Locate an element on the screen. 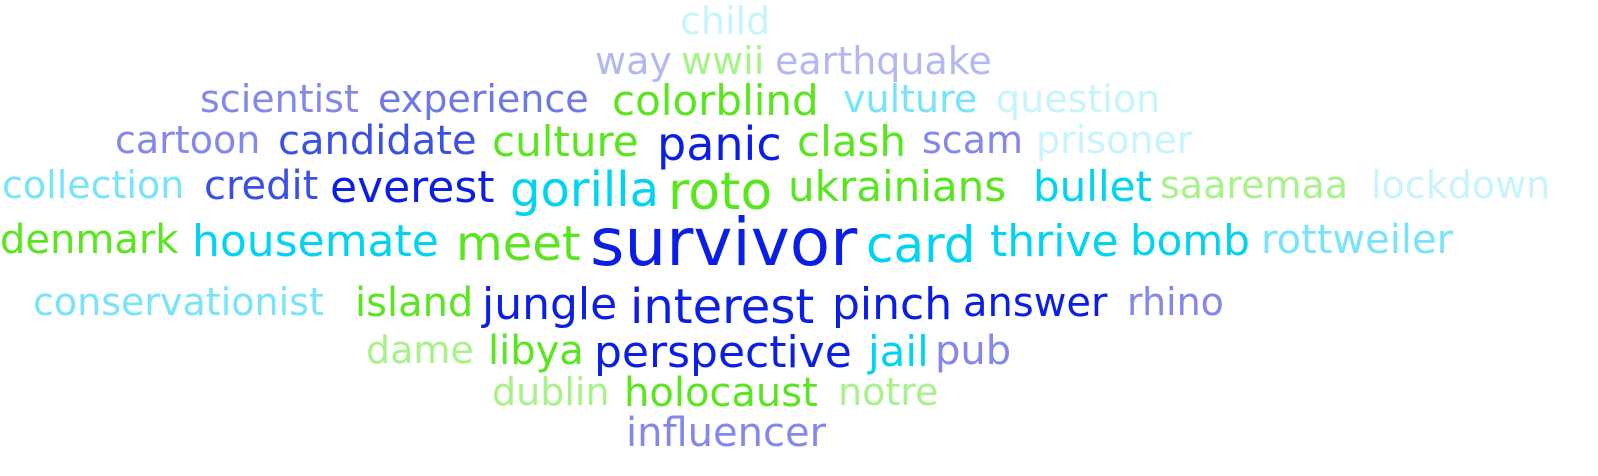 The width and height of the screenshot is (1598, 476). word-bomb: bomb is located at coordinates (1190, 240).